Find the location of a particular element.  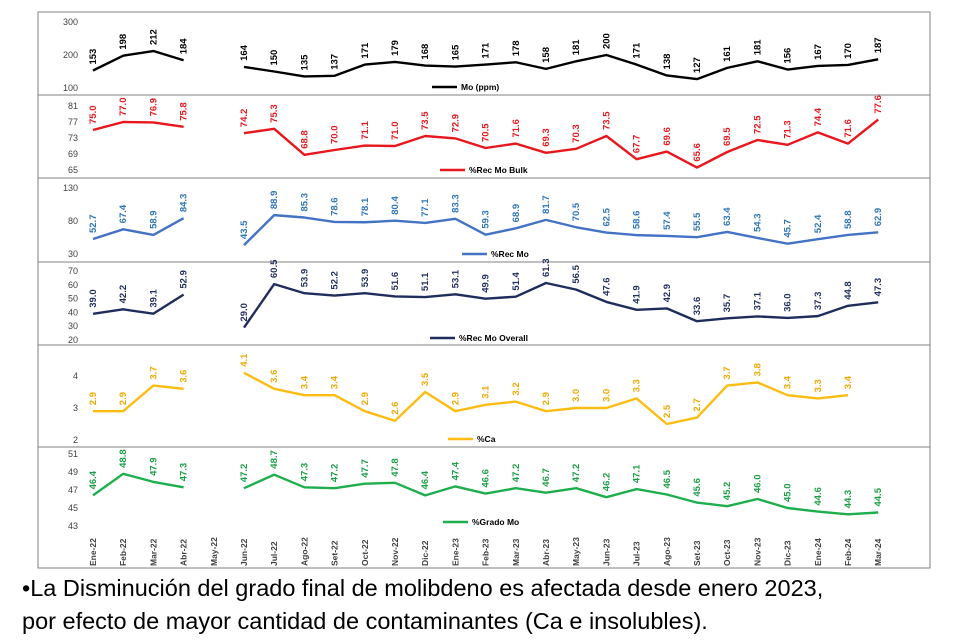

y-tick-label: 40 is located at coordinates (73, 312).